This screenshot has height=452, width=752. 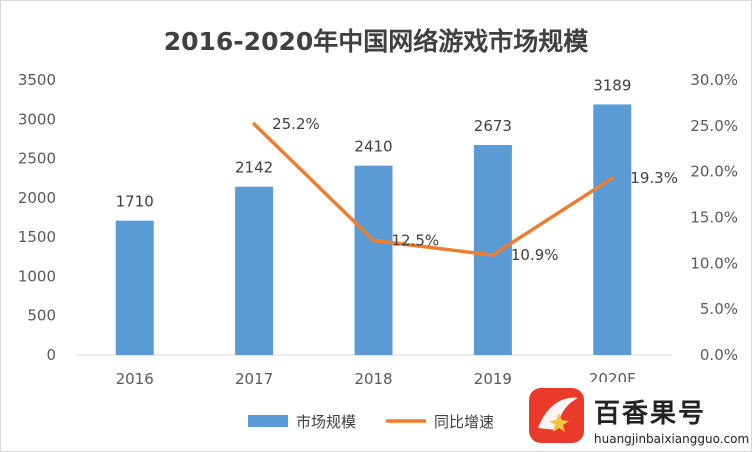 I want to click on right-tick-label: 0.0%, so click(x=719, y=355).